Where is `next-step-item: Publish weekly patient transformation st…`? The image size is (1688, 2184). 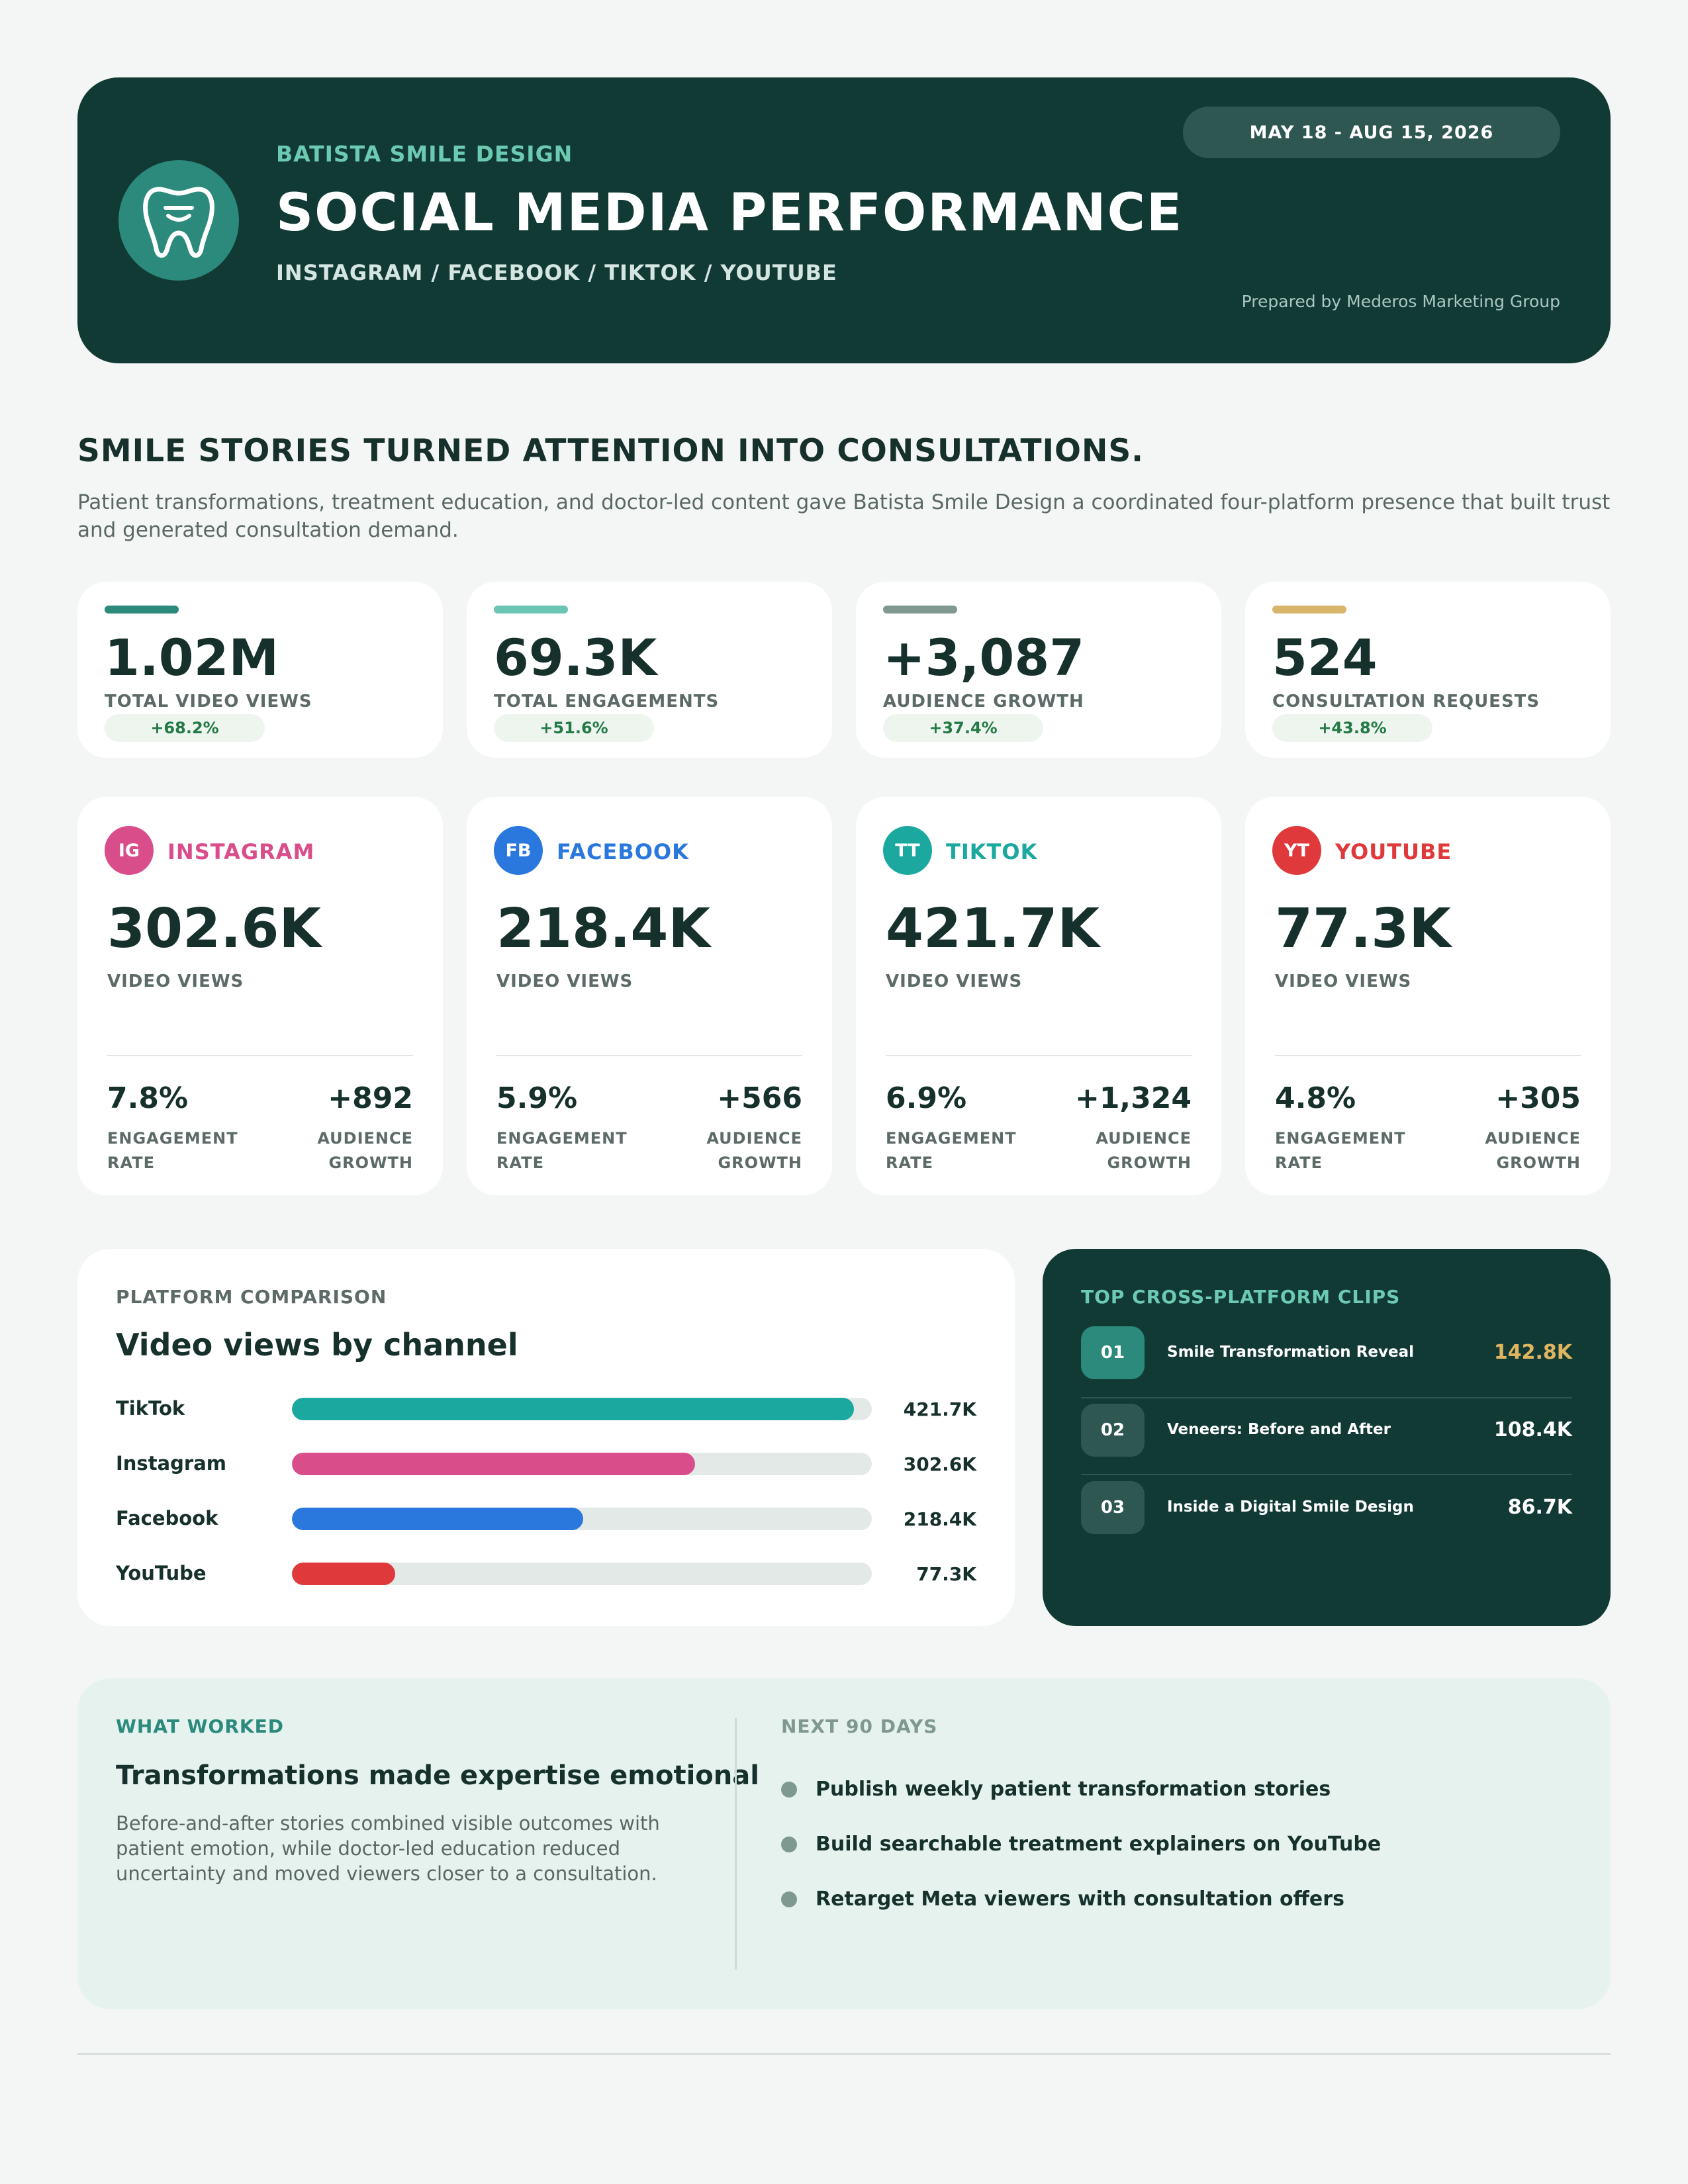 next-step-item: Publish weekly patient transformation st… is located at coordinates (1178, 1789).